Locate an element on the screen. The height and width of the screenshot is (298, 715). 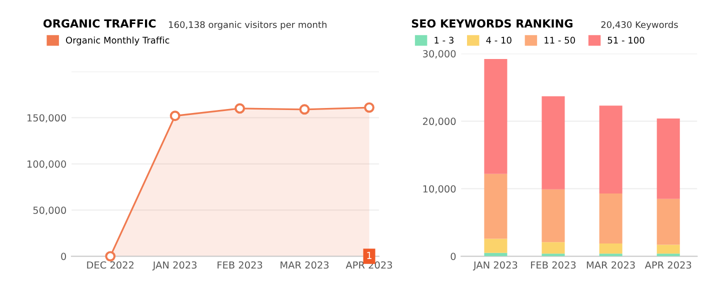
x-tick-label: APR 2023 is located at coordinates (668, 265).